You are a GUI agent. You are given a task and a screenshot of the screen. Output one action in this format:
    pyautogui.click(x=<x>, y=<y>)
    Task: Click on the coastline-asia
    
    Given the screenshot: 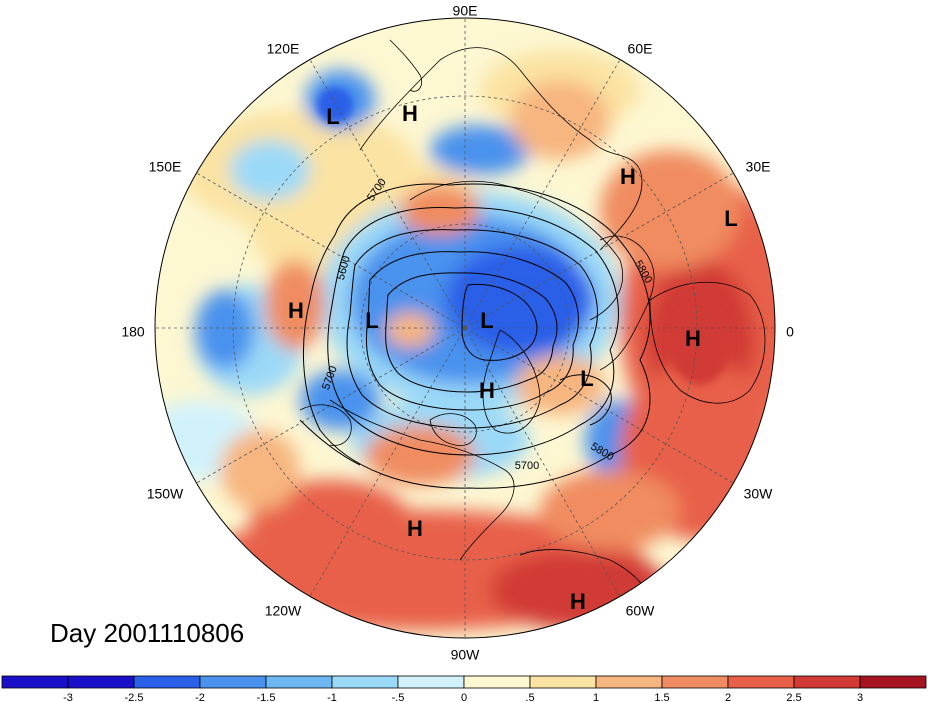 What is the action you would take?
    pyautogui.click(x=501, y=149)
    